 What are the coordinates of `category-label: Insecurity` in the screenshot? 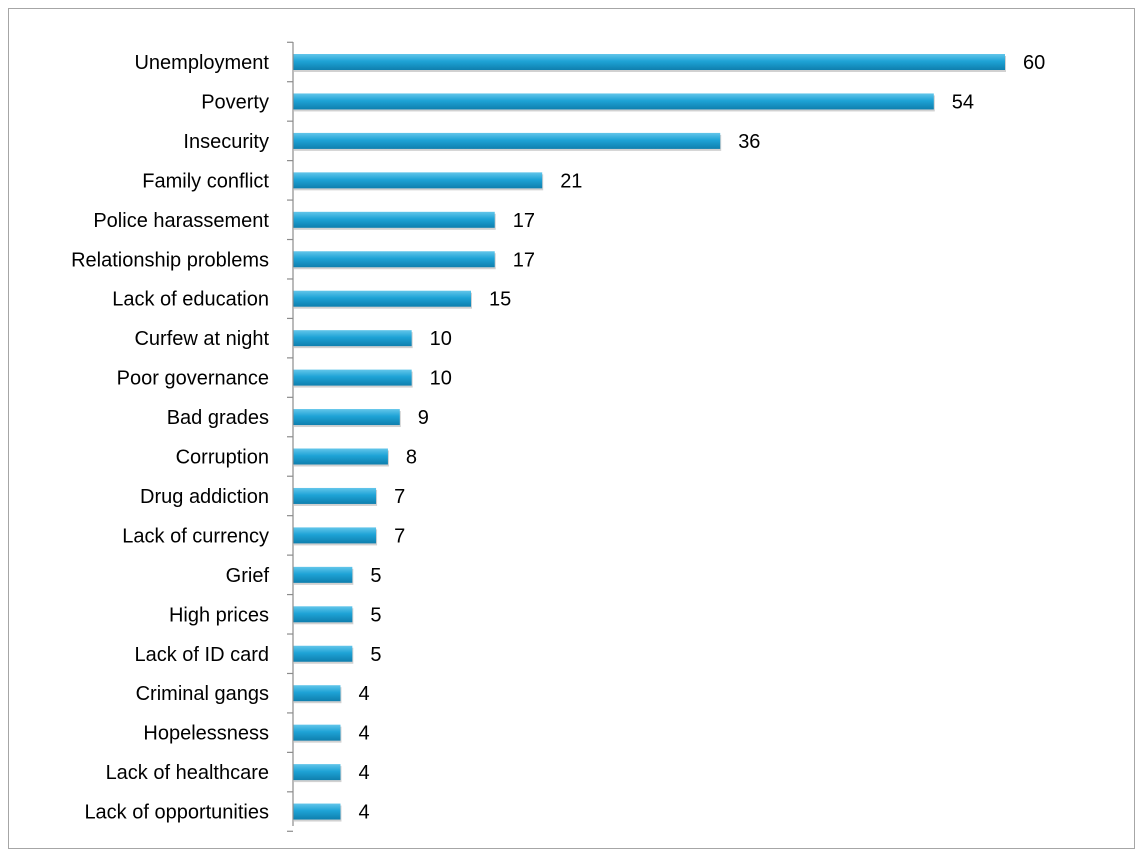 It's located at (226, 142).